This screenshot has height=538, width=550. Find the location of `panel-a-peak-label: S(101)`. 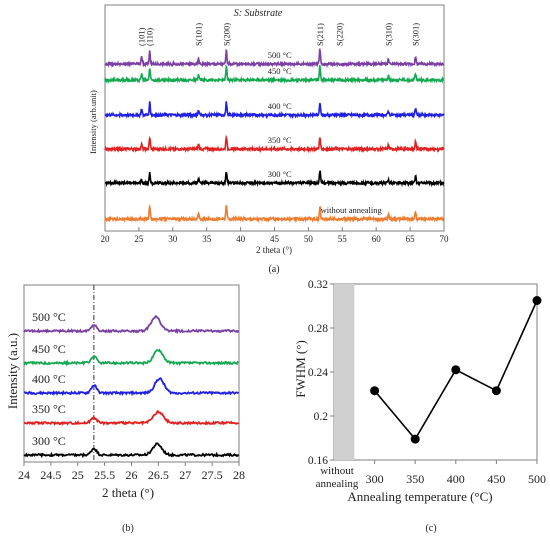

panel-a-peak-label: S(101) is located at coordinates (199, 34).